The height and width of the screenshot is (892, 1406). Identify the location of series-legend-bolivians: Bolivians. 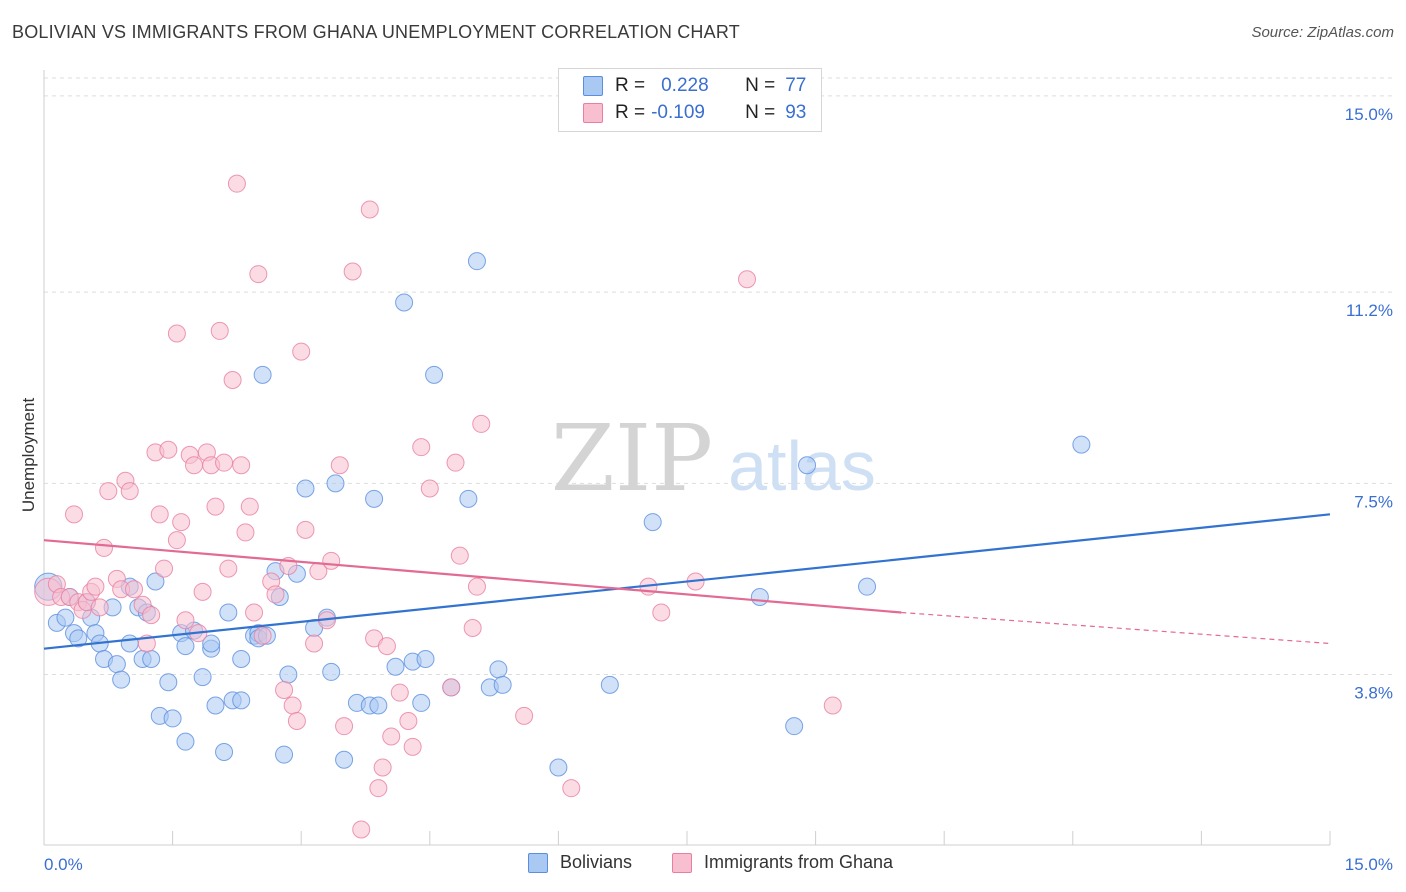
(580, 862).